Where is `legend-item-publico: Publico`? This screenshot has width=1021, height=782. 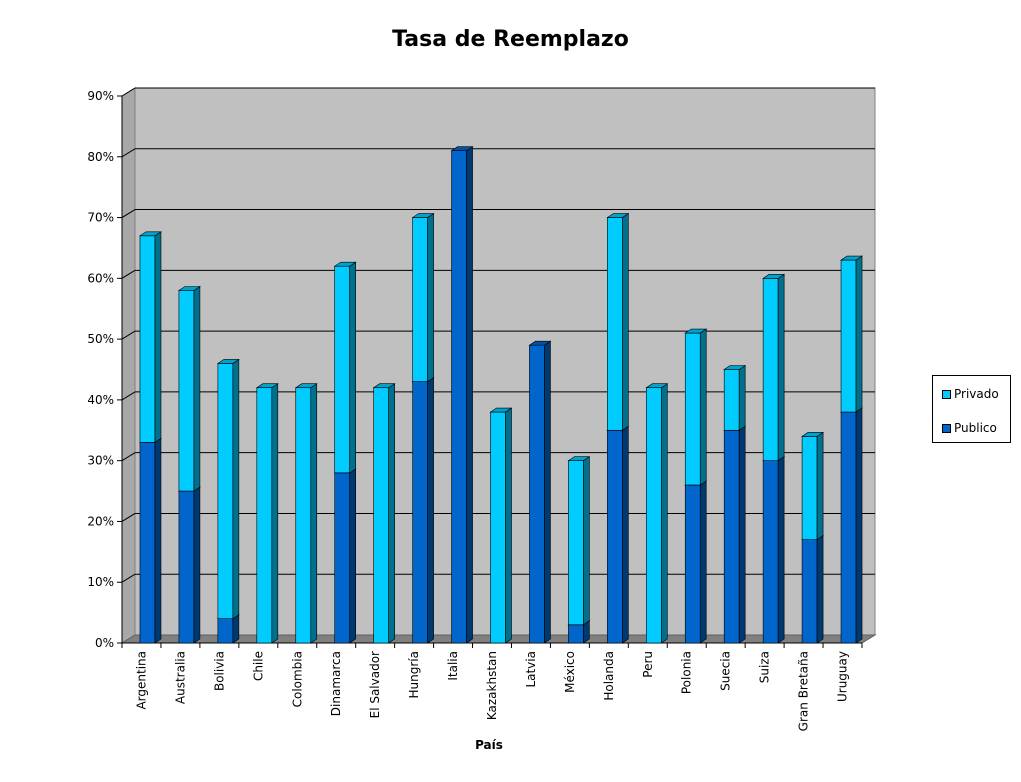
legend-item-publico: Publico is located at coordinates (969, 428).